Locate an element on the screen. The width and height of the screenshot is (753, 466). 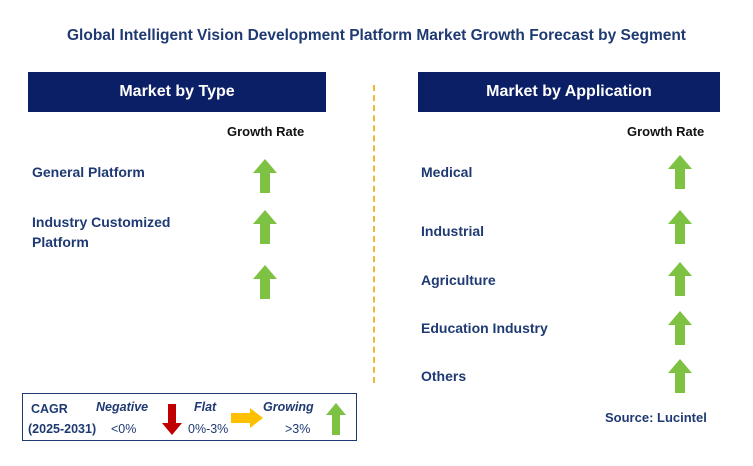
panel-divider is located at coordinates (374, 234).